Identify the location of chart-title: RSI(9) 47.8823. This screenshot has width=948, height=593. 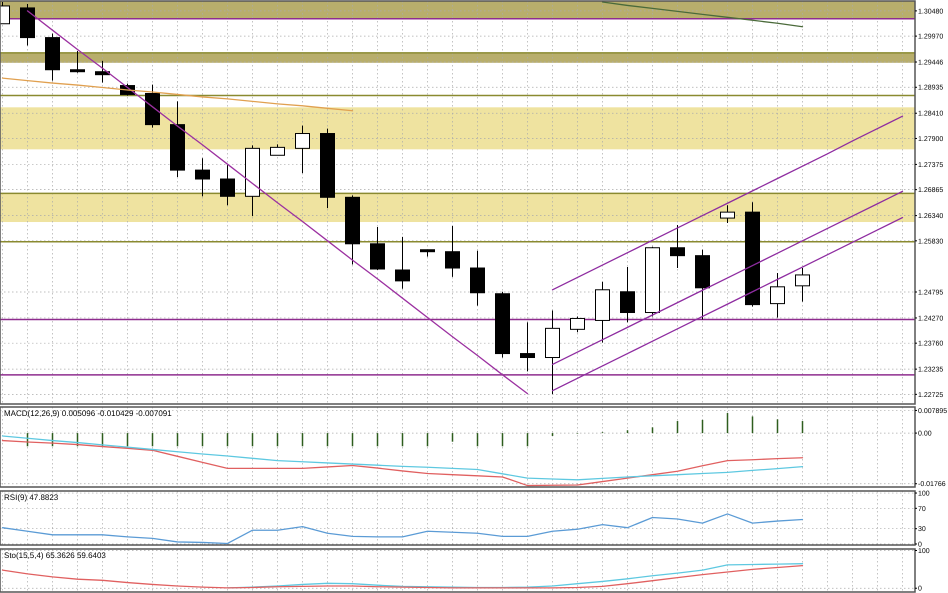
(31, 497).